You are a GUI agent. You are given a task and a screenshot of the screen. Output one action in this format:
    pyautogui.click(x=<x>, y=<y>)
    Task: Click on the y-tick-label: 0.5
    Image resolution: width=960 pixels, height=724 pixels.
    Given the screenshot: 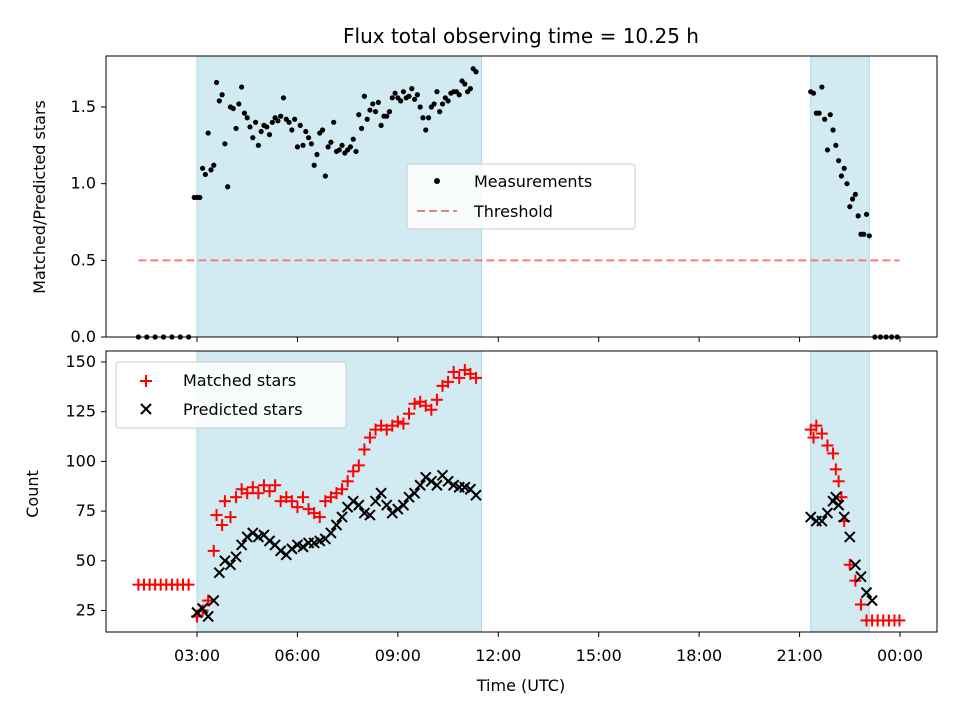 What is the action you would take?
    pyautogui.click(x=83, y=259)
    